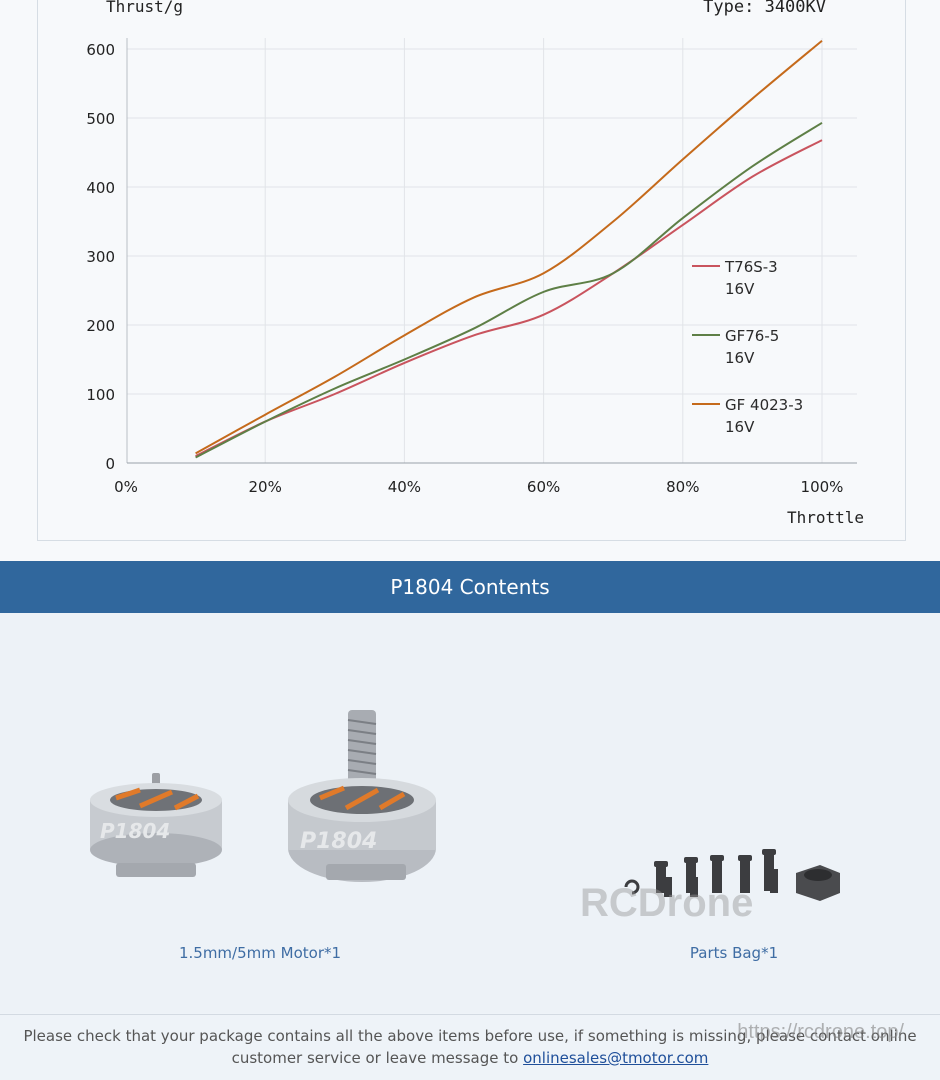  I want to click on x-tick-label: 60%, so click(543, 487).